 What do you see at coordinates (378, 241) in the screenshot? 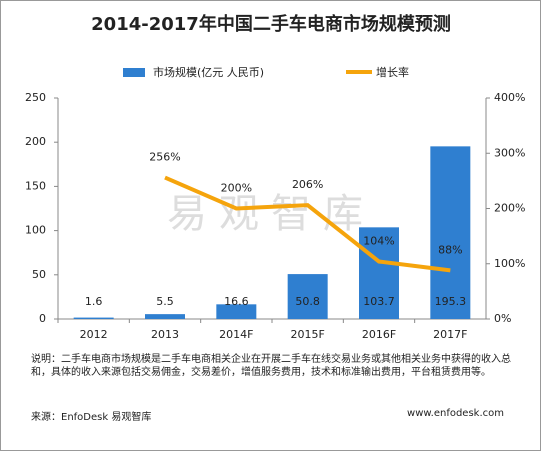
I see `line-label: 104%` at bounding box center [378, 241].